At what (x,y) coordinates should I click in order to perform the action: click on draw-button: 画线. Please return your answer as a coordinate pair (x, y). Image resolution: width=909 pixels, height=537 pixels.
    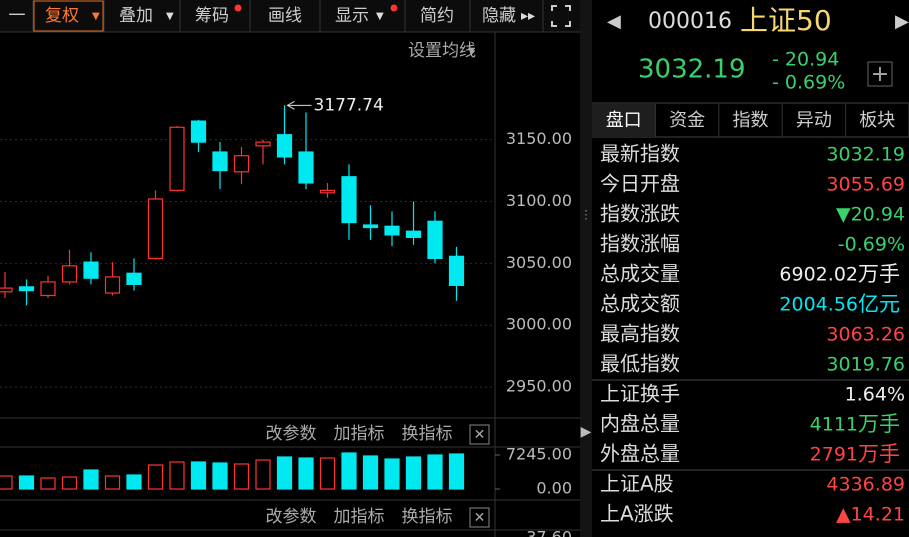
    Looking at the image, I should click on (285, 16).